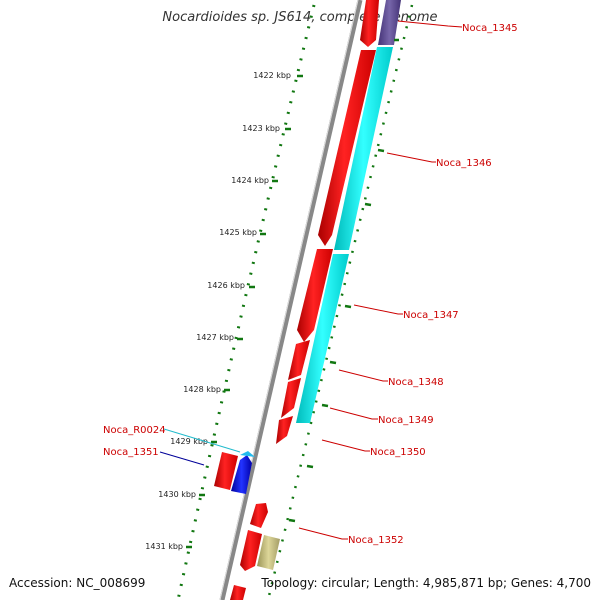 Image resolution: width=600 pixels, height=600 pixels. What do you see at coordinates (464, 163) in the screenshot?
I see `label-noca-1346: Noca_1346` at bounding box center [464, 163].